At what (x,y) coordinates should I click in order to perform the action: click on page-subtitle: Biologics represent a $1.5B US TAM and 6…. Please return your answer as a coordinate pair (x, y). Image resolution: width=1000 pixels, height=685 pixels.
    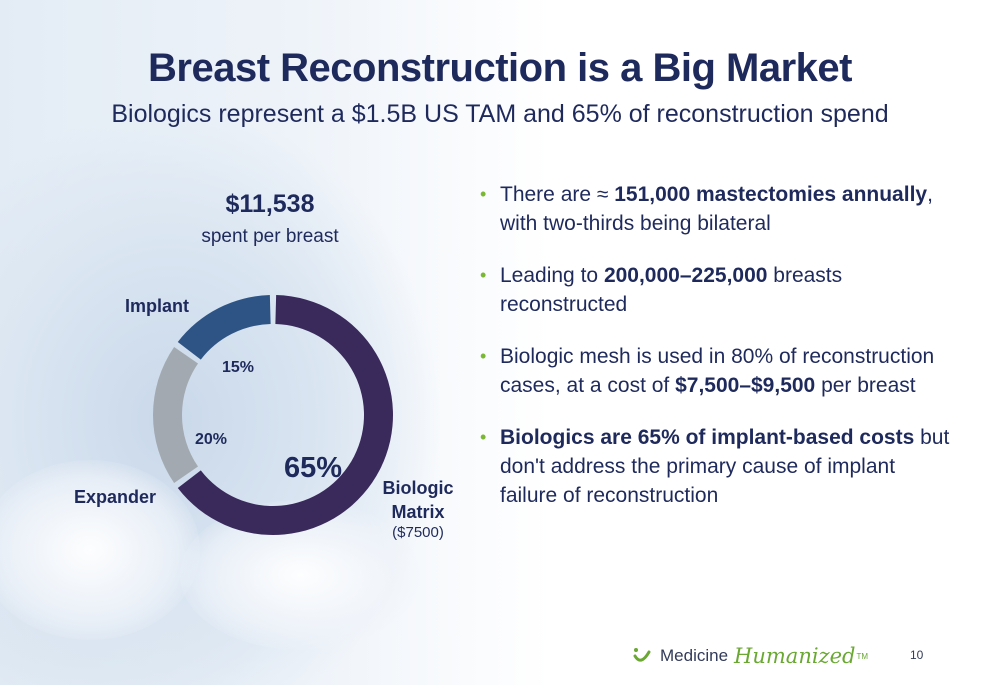
    Looking at the image, I should click on (500, 114).